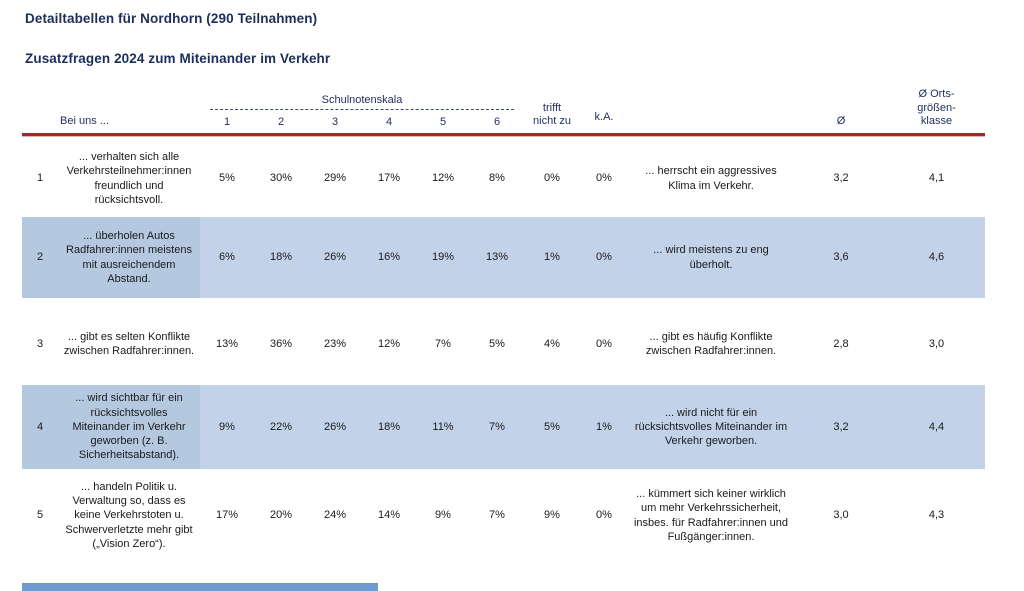 The height and width of the screenshot is (591, 1024). What do you see at coordinates (552, 426) in the screenshot?
I see `trifft-nicht-zu-value: 5%` at bounding box center [552, 426].